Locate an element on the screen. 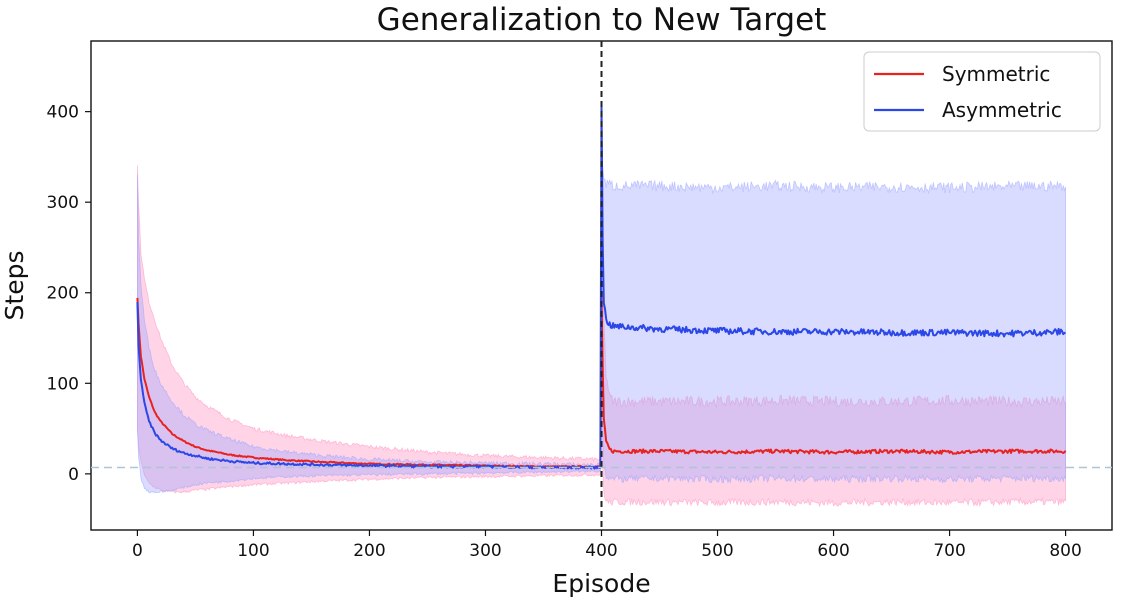 The width and height of the screenshot is (1126, 608). x-tick-label: 400 is located at coordinates (601, 551).